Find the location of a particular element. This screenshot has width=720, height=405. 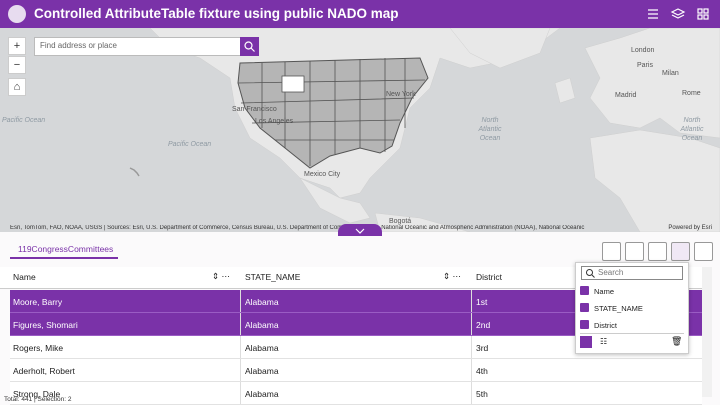

table-row: Moore, Barry Alabama 1st is located at coordinates (356, 301).